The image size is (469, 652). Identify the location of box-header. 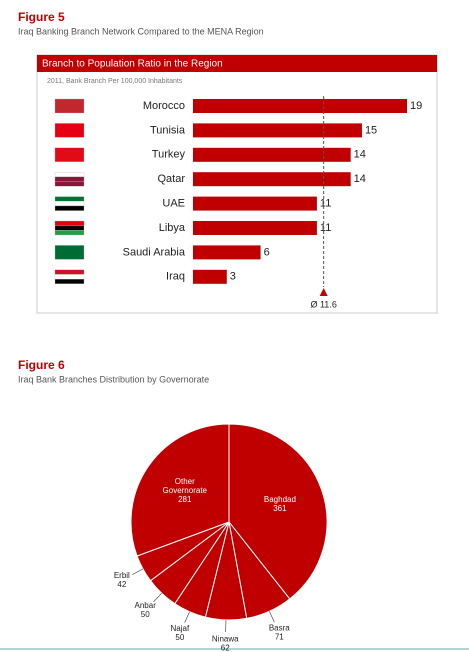
(237, 63).